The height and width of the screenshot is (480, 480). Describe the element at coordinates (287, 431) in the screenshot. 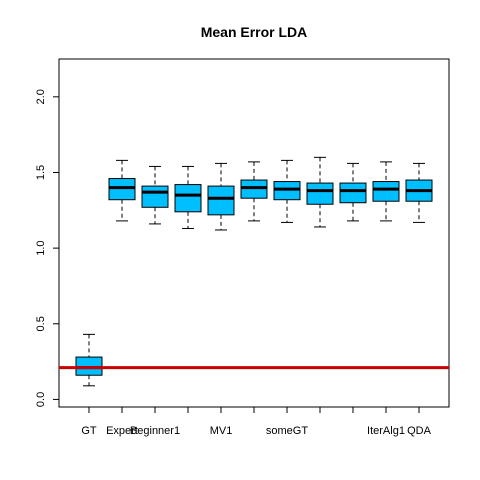

I see `x-tick-label: someGT` at that location.